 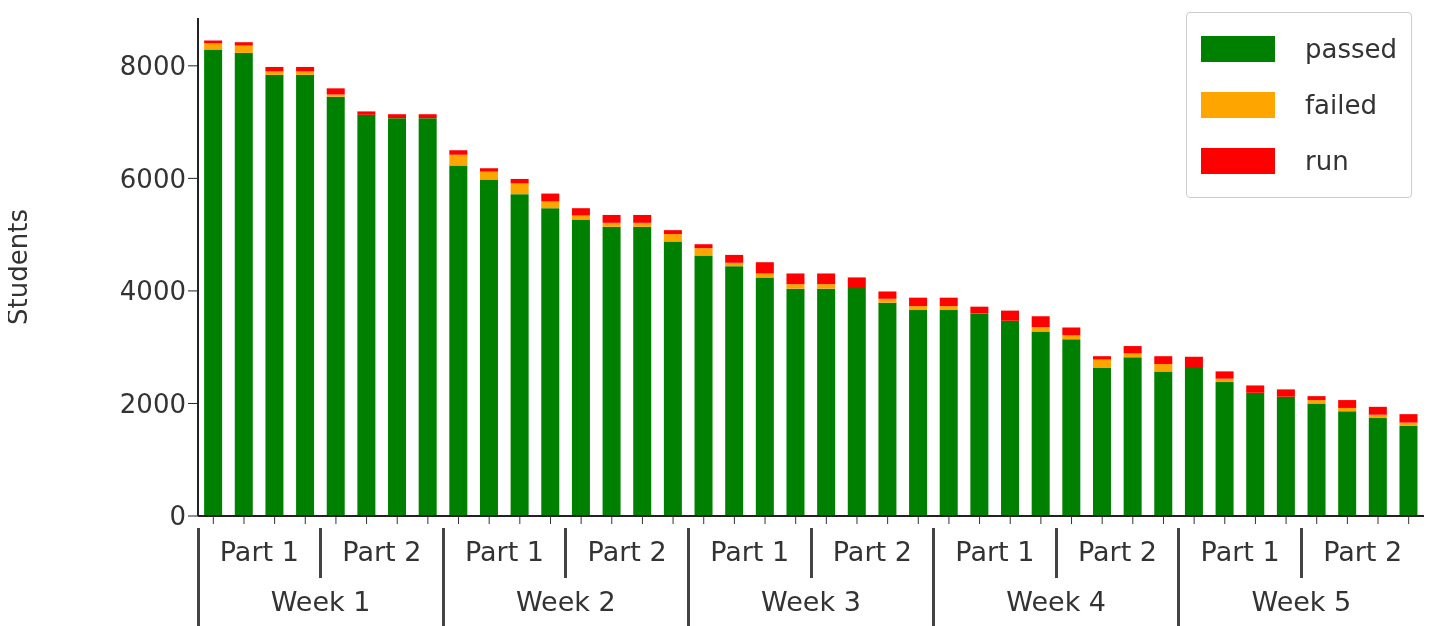 What do you see at coordinates (18, 267) in the screenshot?
I see `y-axis-title: Students` at bounding box center [18, 267].